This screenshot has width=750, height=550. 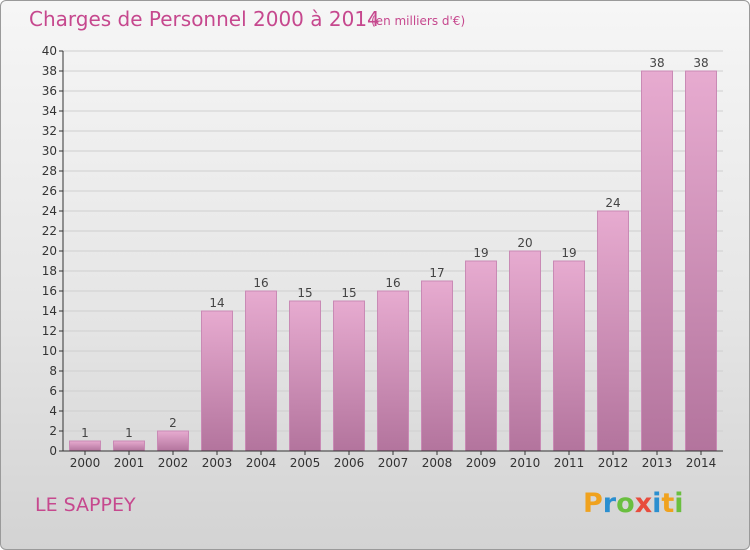 I want to click on x-tick-label-2001: 2001, so click(x=129, y=463).